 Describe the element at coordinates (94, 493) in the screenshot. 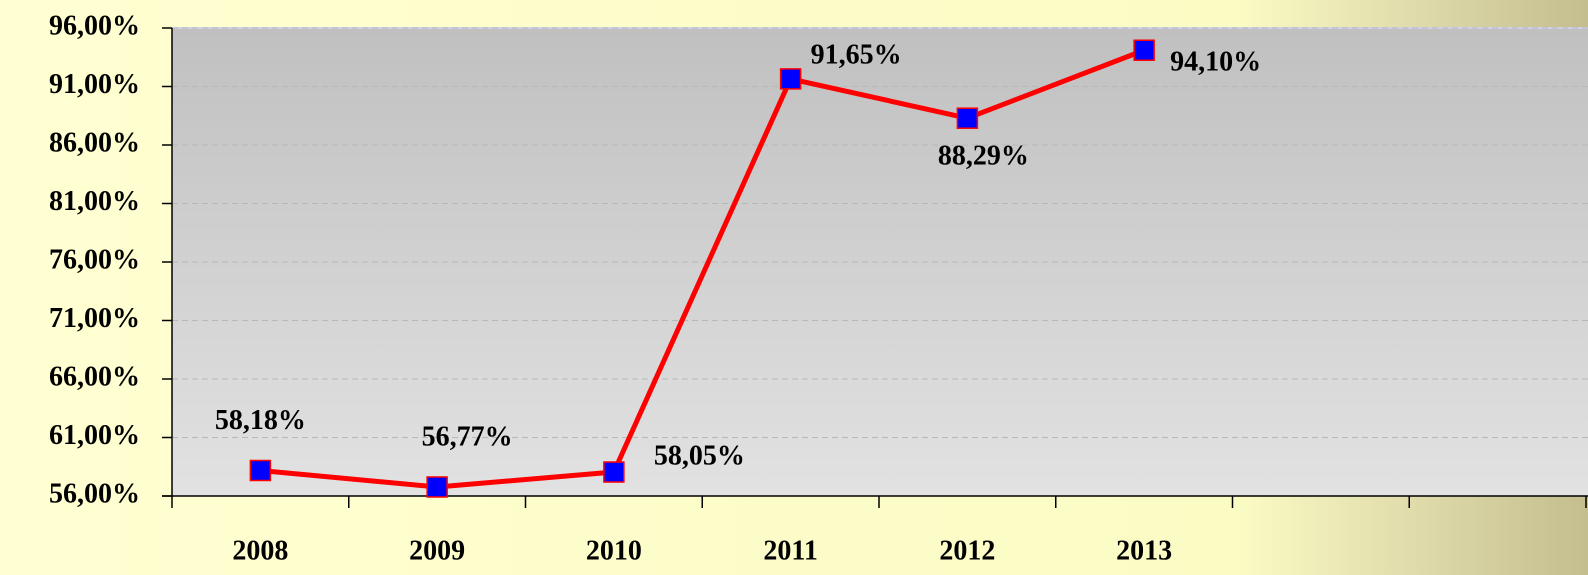

I see `y-tick-label: 56,00%` at that location.